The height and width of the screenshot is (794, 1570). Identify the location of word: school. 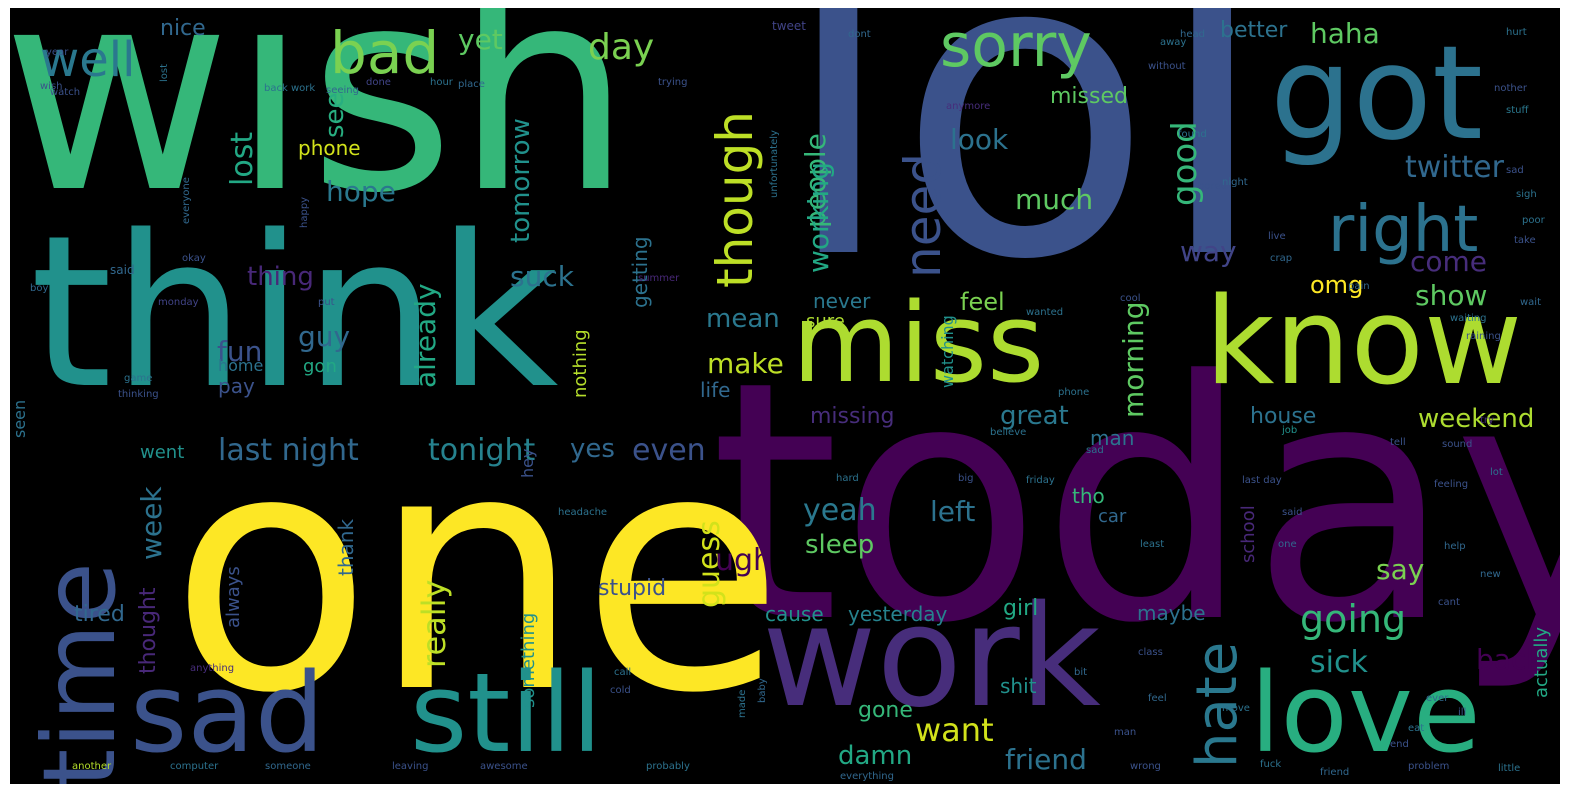
(1248, 534).